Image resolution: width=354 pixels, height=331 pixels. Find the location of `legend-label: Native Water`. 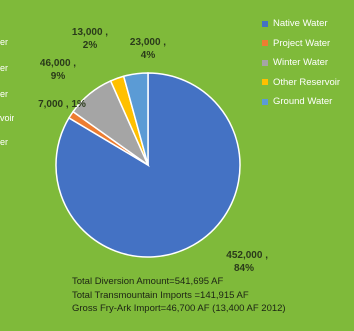

legend-label: Native Water is located at coordinates (300, 24).